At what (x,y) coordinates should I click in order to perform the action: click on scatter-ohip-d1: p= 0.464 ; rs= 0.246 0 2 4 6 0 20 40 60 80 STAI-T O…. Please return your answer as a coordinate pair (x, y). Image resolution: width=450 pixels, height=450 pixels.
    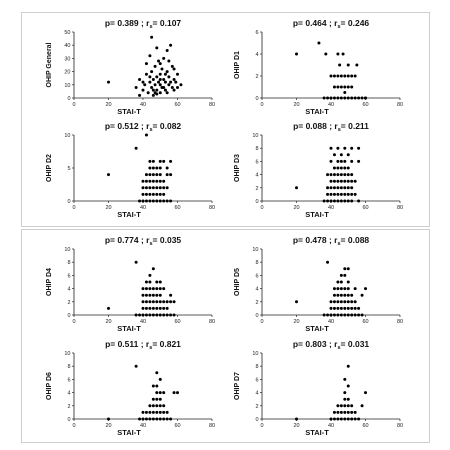
    Looking at the image, I should click on (318, 68).